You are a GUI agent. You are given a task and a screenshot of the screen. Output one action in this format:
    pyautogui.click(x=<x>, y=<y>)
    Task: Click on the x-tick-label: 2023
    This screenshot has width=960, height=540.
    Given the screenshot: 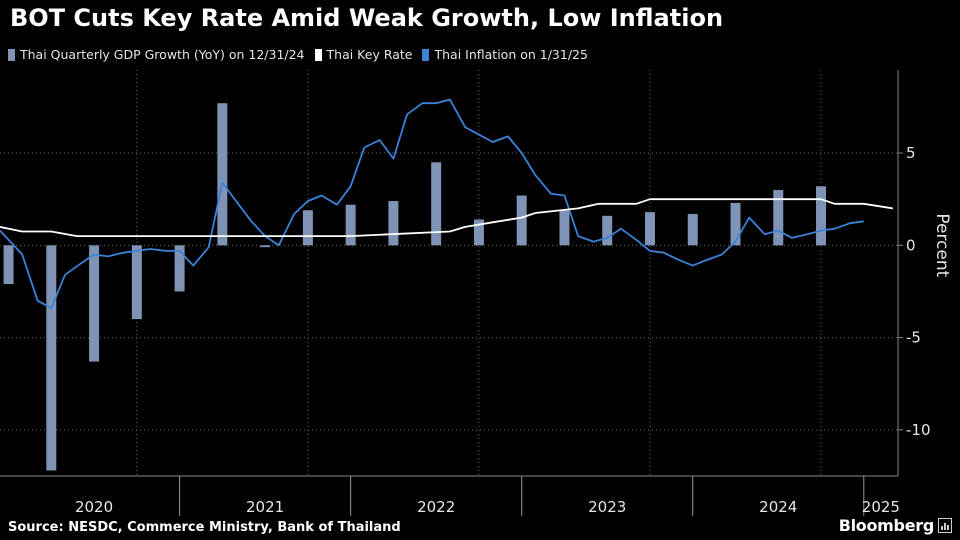 What is the action you would take?
    pyautogui.click(x=607, y=507)
    